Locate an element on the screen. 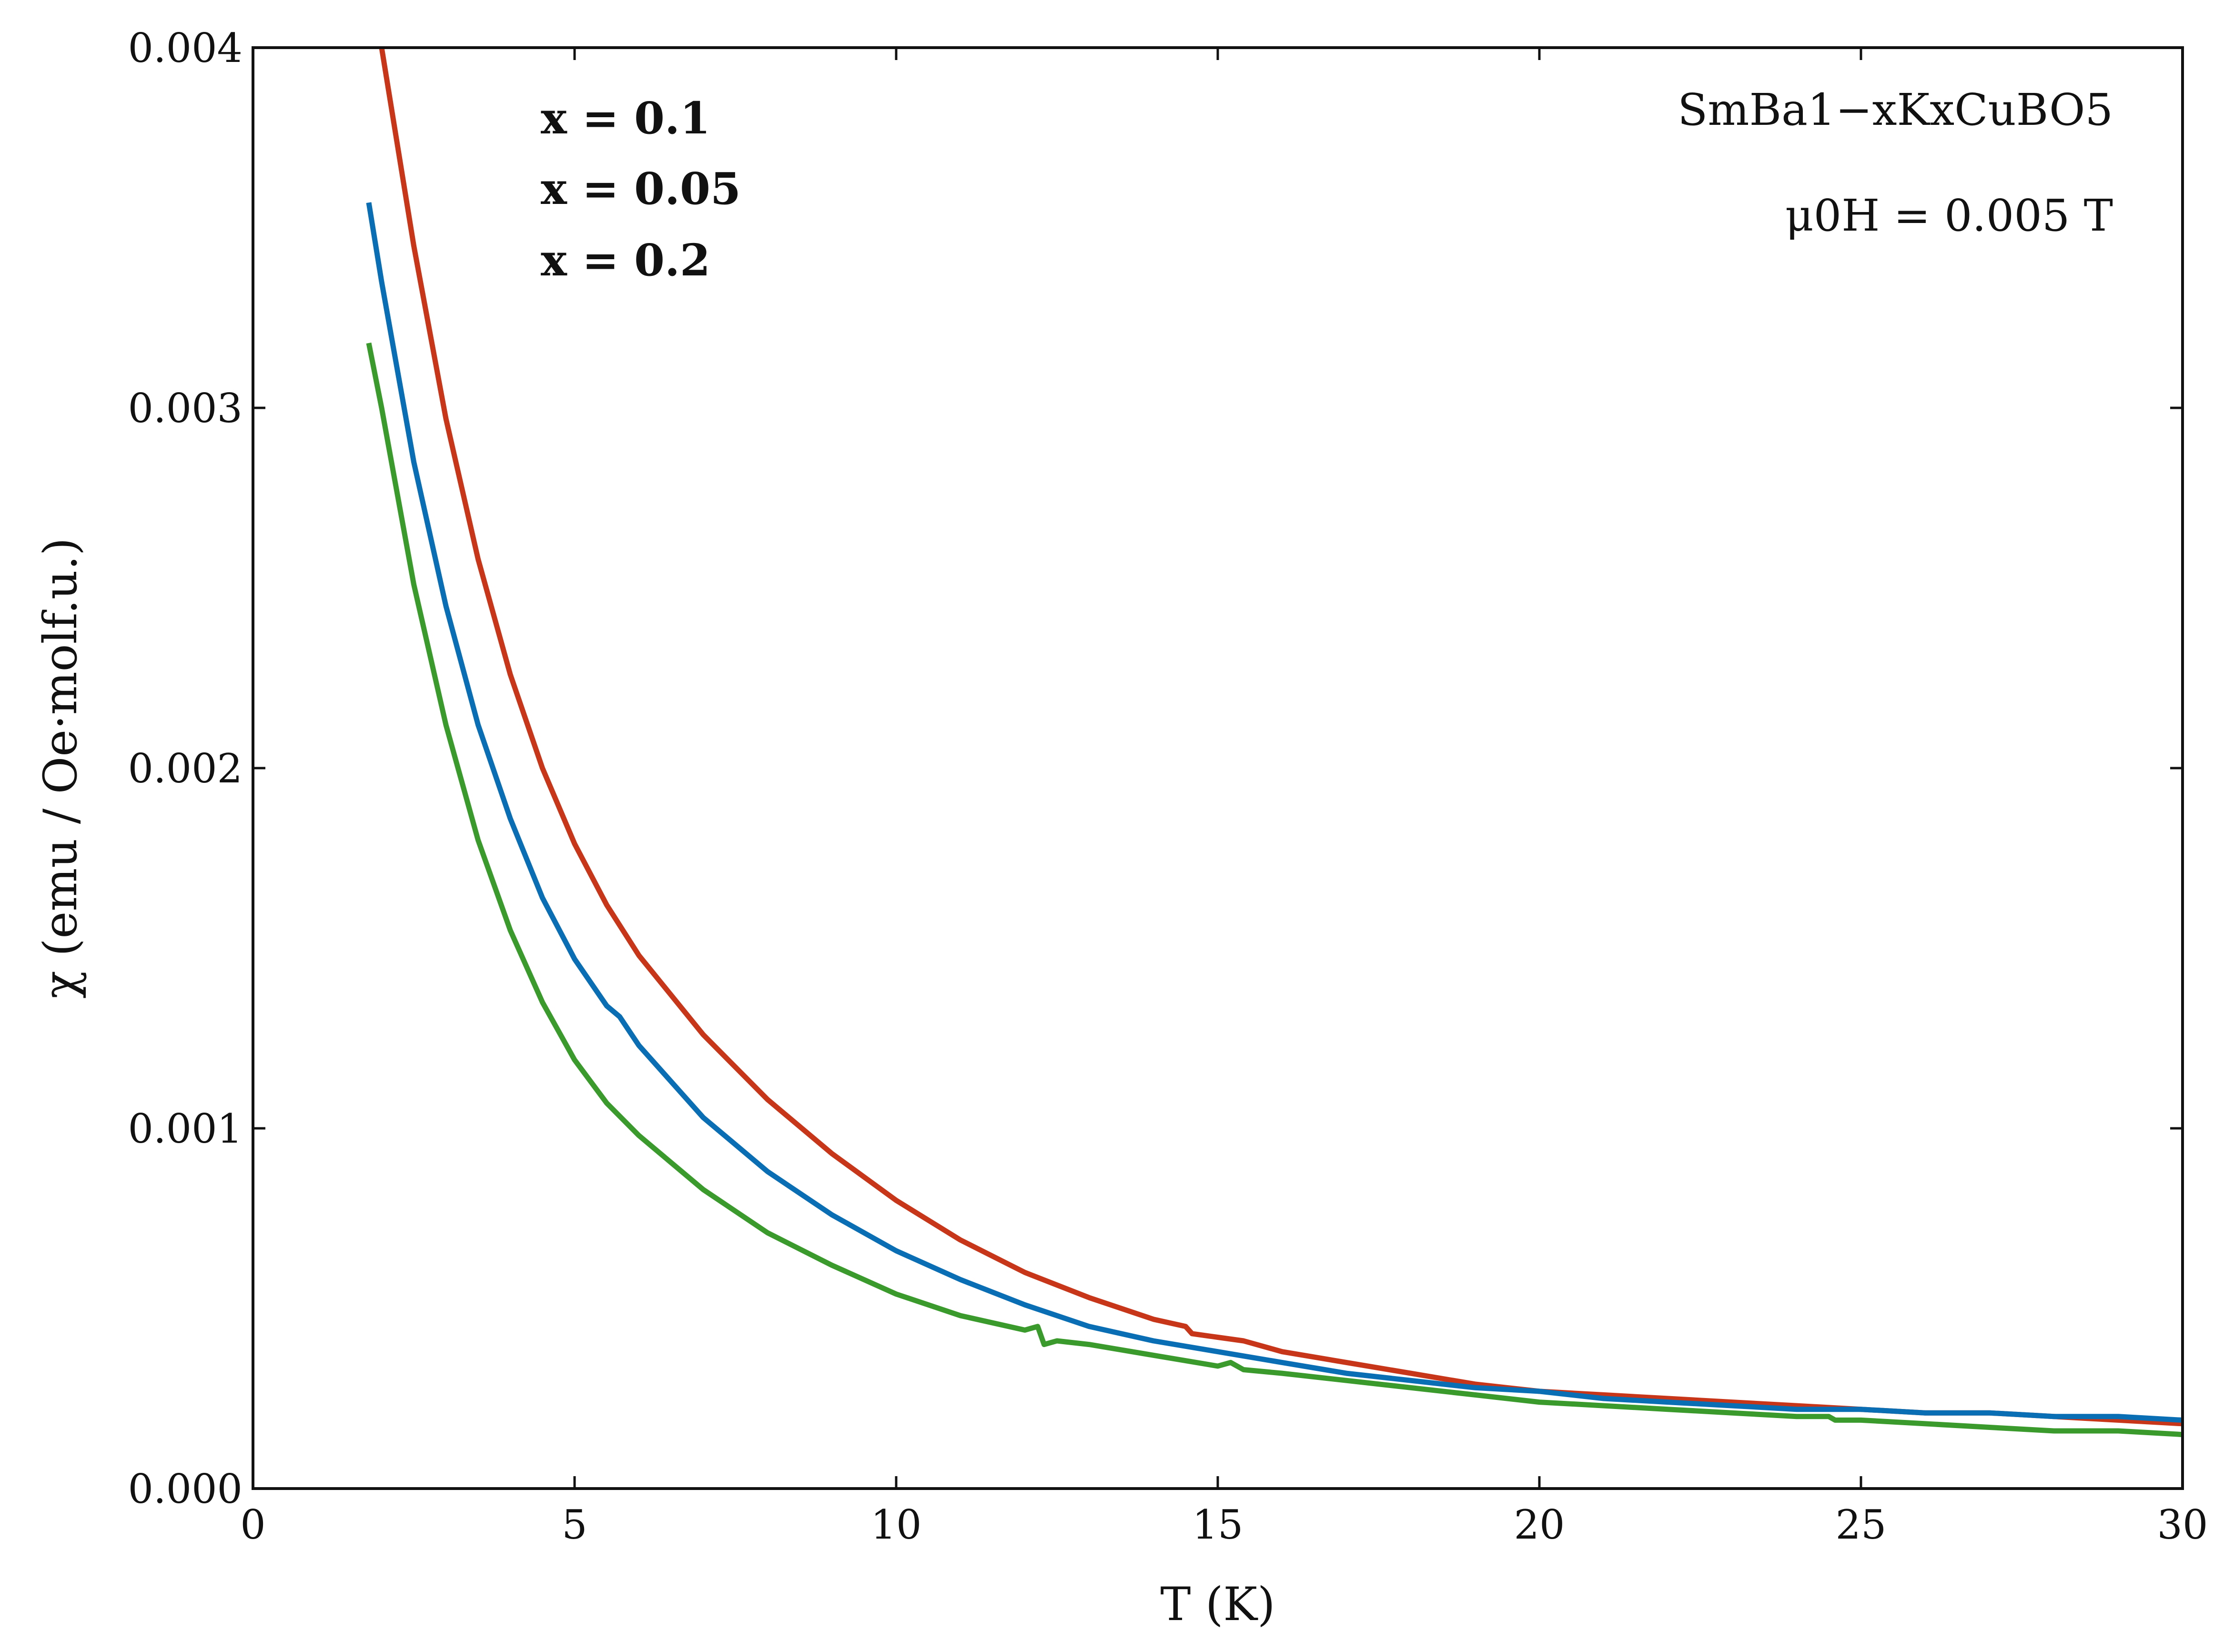 This screenshot has height=1652, width=2224. y-axis-title: χ (emu / Oe·molf.u.) is located at coordinates (61, 767).